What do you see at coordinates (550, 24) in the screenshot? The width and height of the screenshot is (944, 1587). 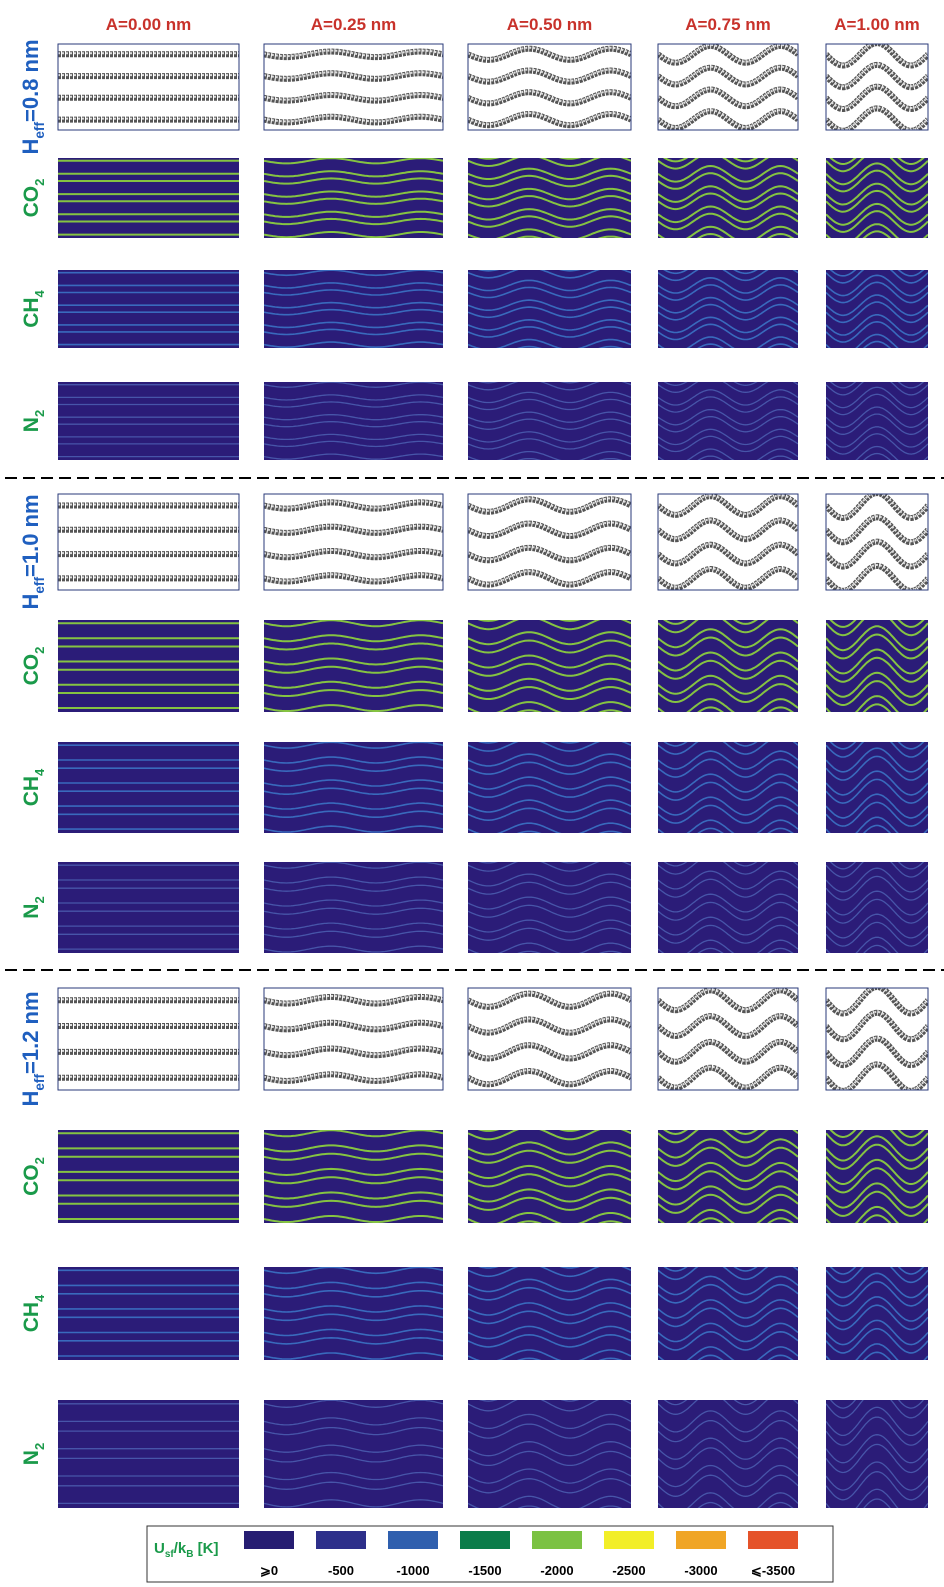 I see `column-header: A=0.50 nm` at bounding box center [550, 24].